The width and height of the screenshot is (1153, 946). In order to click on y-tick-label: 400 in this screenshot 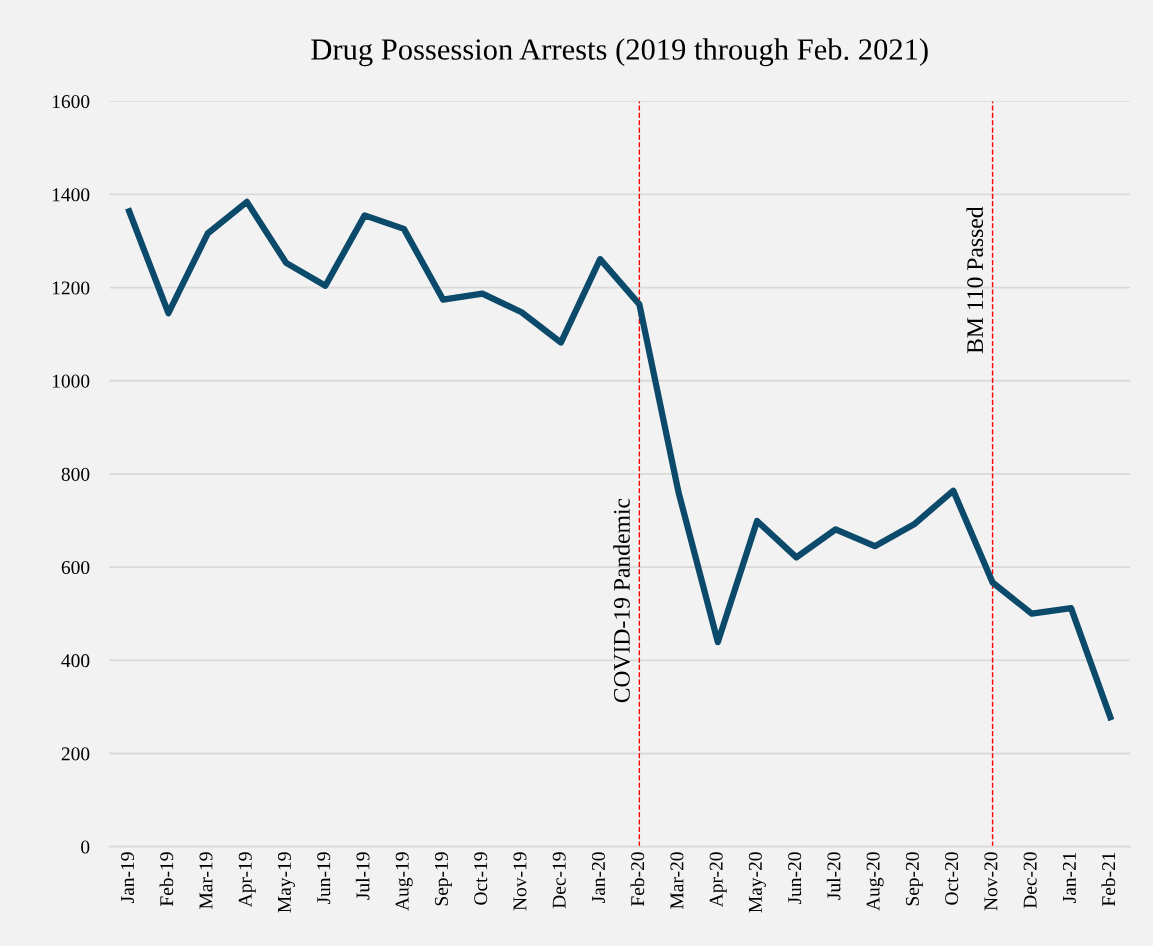, I will do `click(75, 661)`.